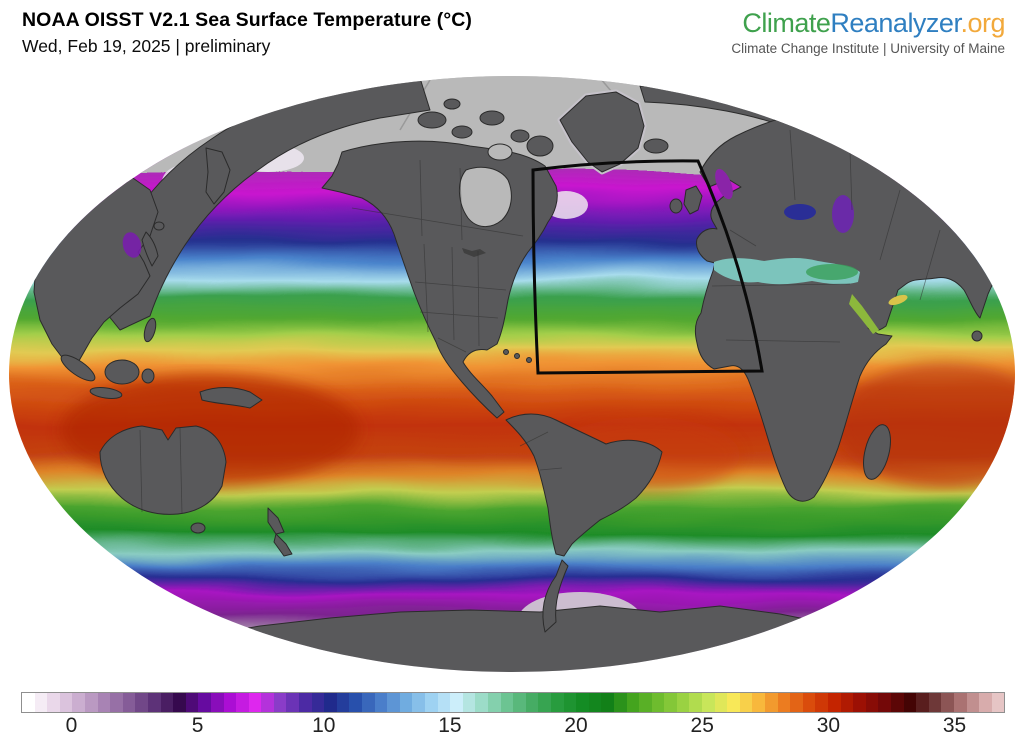 This screenshot has height=744, width=1024. I want to click on colorbar, so click(513, 702).